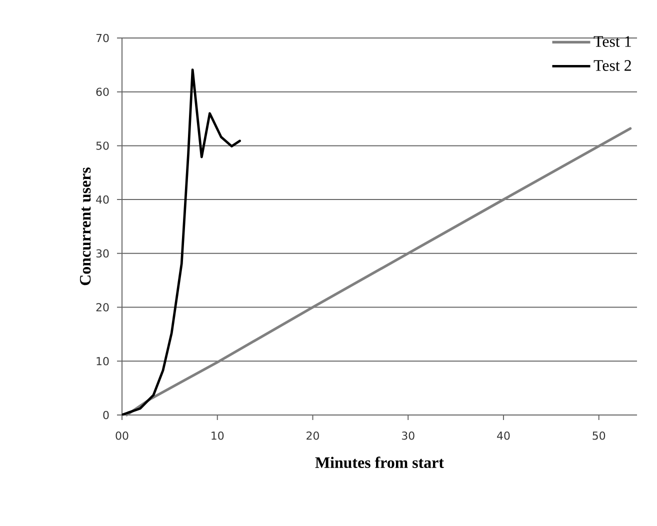 This screenshot has height=526, width=657. What do you see at coordinates (181, 242) in the screenshot?
I see `line-series` at bounding box center [181, 242].